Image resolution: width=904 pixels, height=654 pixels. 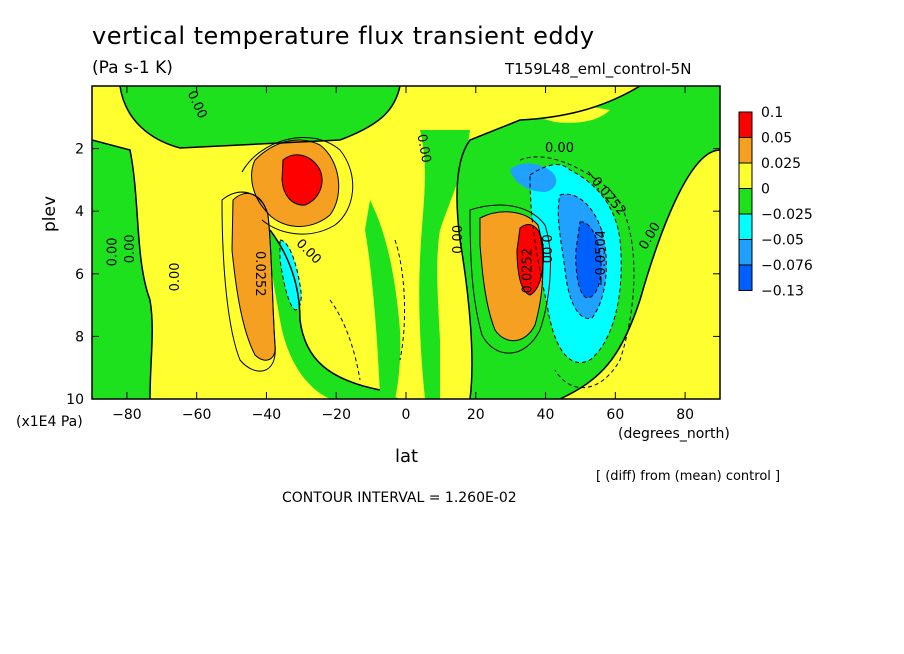 I want to click on x-tick-label: 20, so click(x=476, y=415).